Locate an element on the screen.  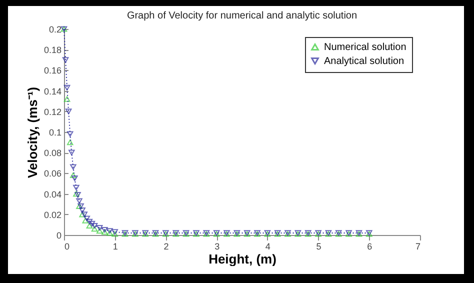
legend-label: Numerical solution is located at coordinates (365, 47).